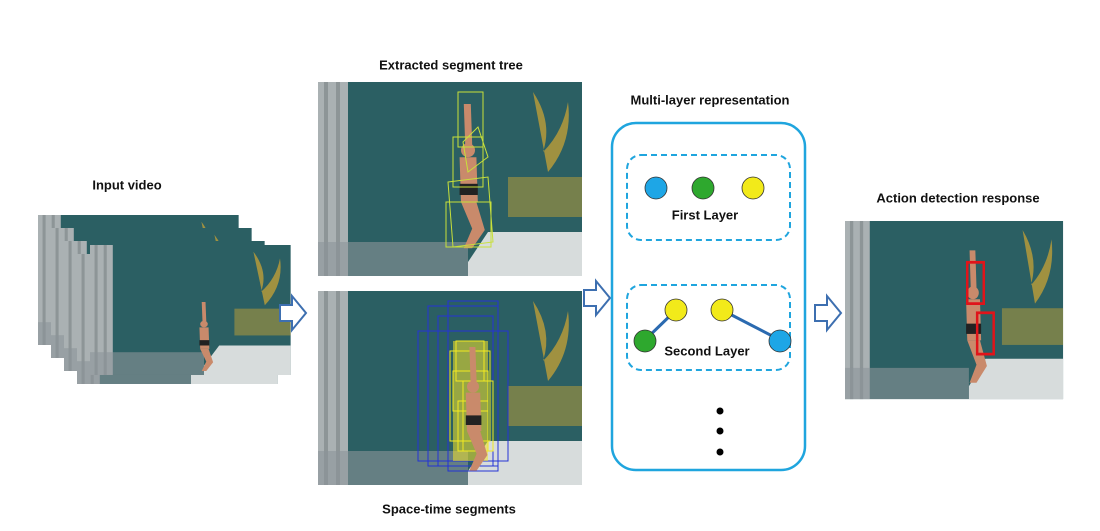 The height and width of the screenshot is (531, 1100). I want to click on space-time-frame, so click(450, 388).